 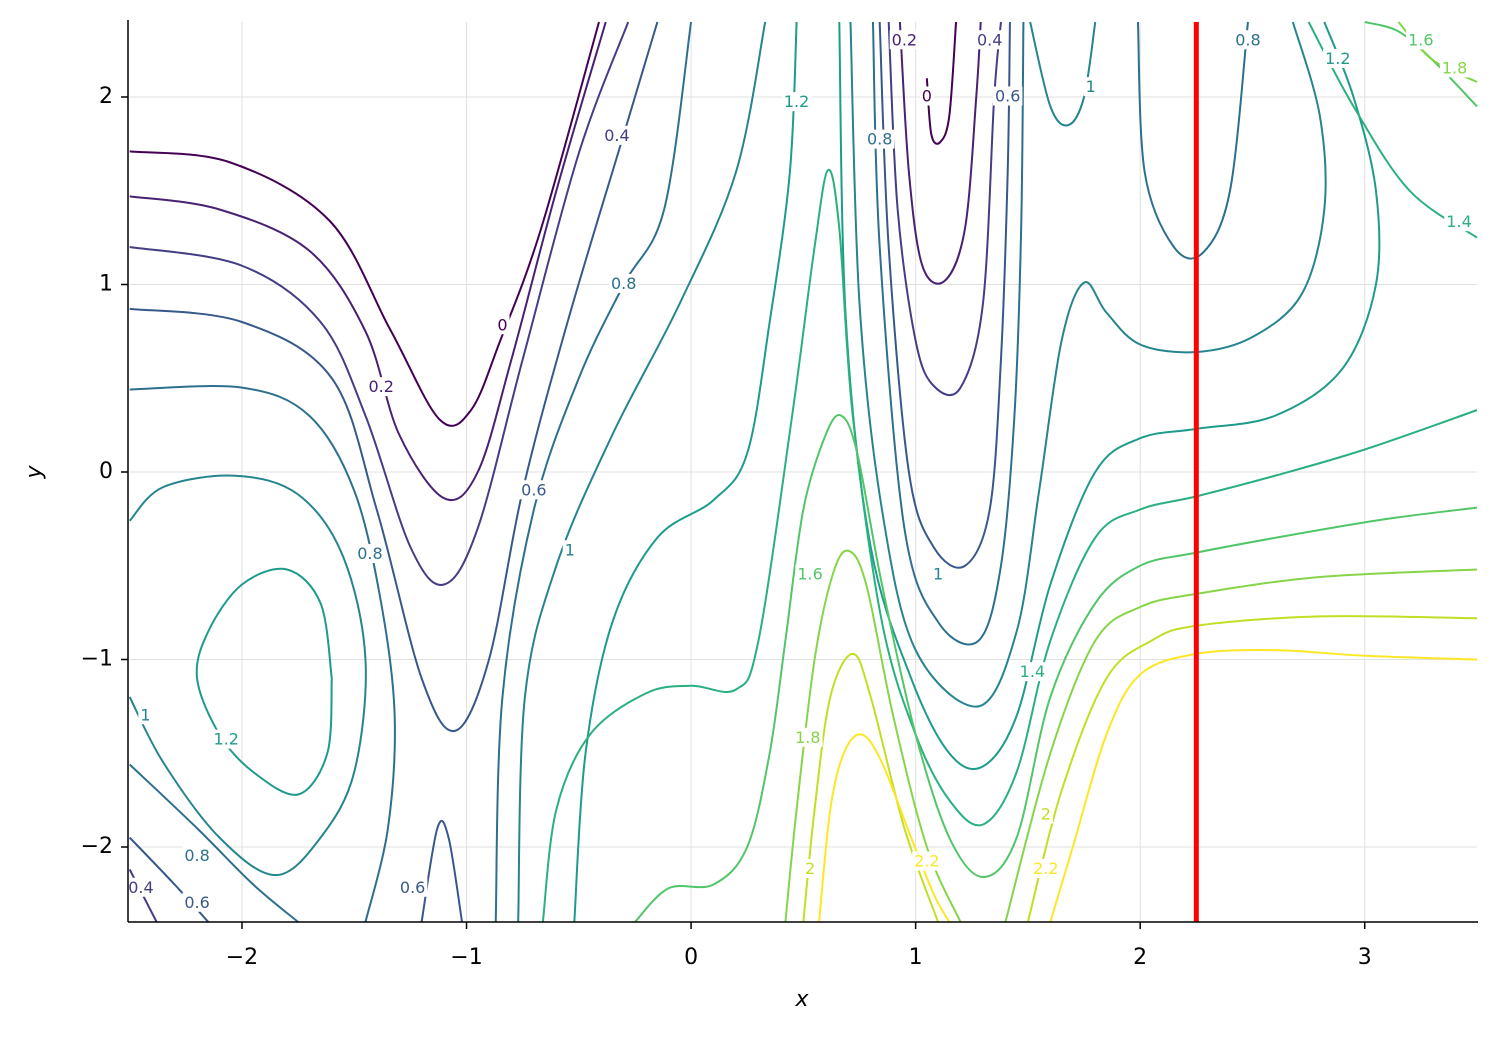 What do you see at coordinates (242, 957) in the screenshot?
I see `x-tick-label: −2` at bounding box center [242, 957].